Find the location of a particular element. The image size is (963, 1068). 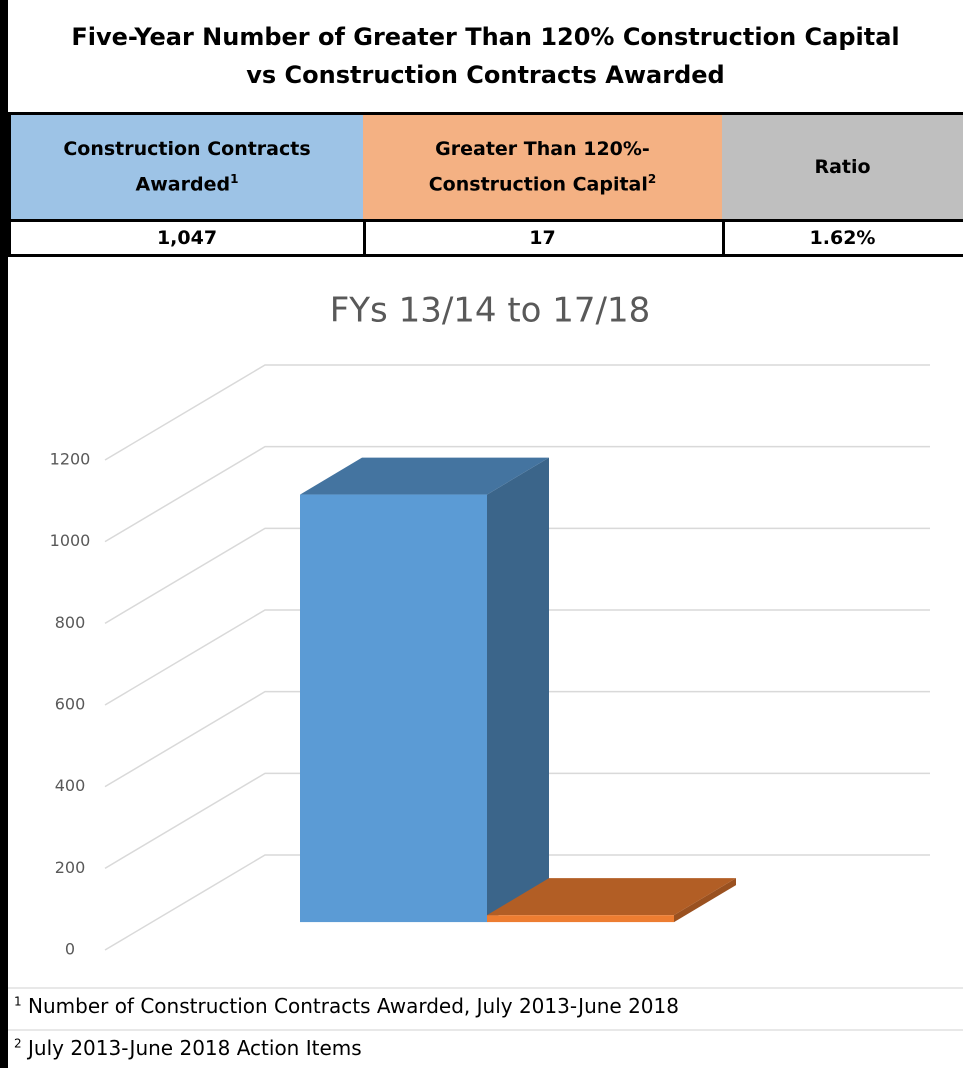

y-tick-label: 600 is located at coordinates (70, 704).